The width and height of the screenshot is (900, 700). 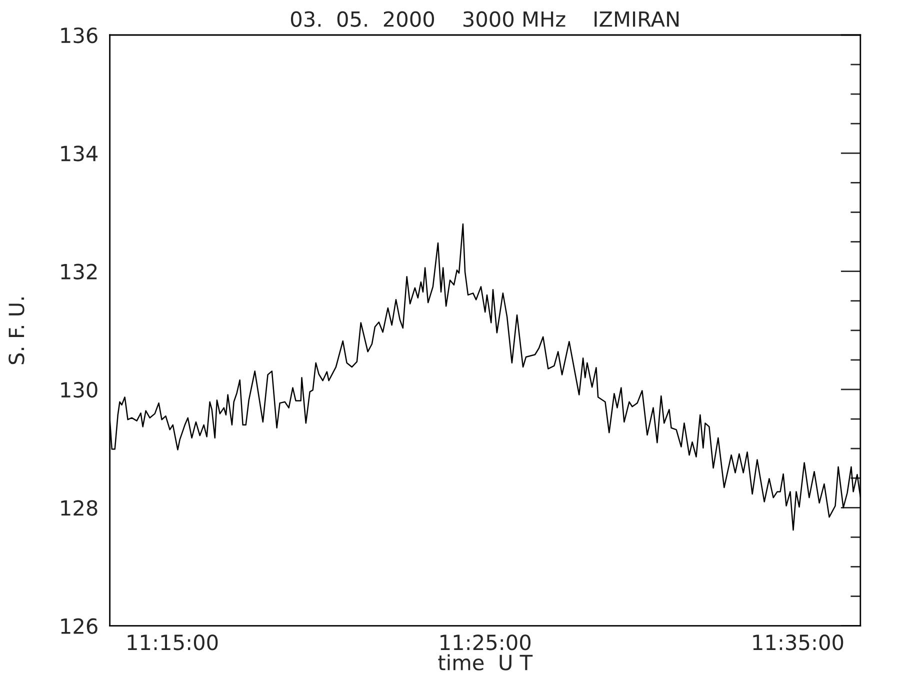 What do you see at coordinates (79, 154) in the screenshot?
I see `y-tick-label: 134` at bounding box center [79, 154].